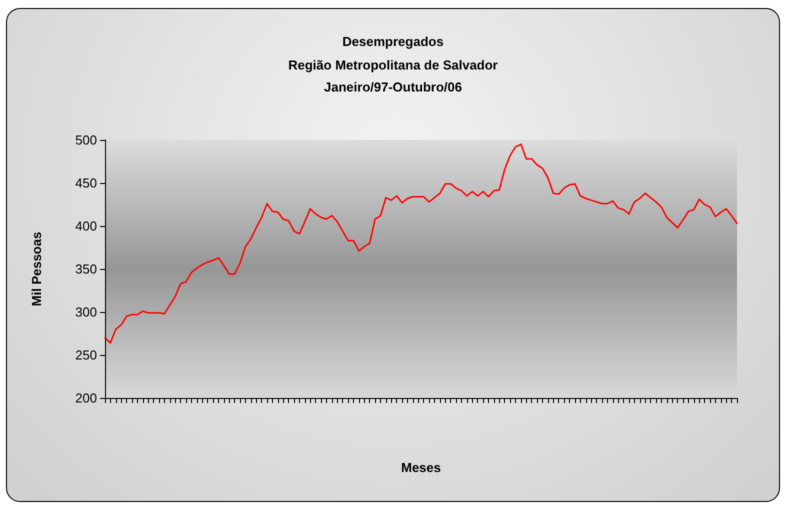 The height and width of the screenshot is (507, 786). I want to click on y-tick-label: 200, so click(86, 398).